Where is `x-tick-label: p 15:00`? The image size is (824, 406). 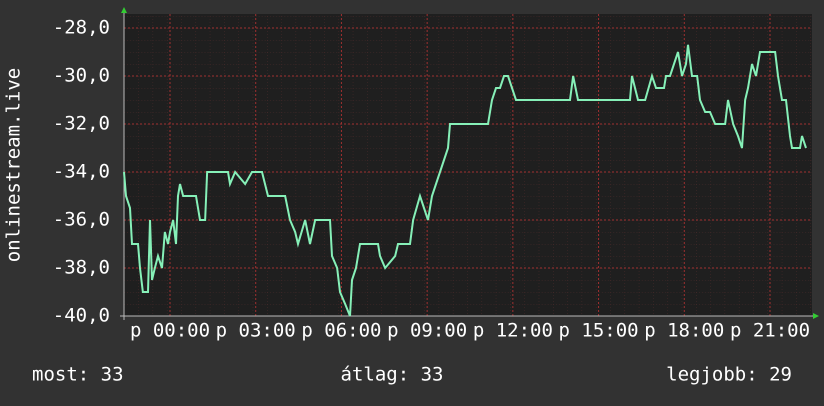 x-tick-label: p 15:00 is located at coordinates (599, 331).